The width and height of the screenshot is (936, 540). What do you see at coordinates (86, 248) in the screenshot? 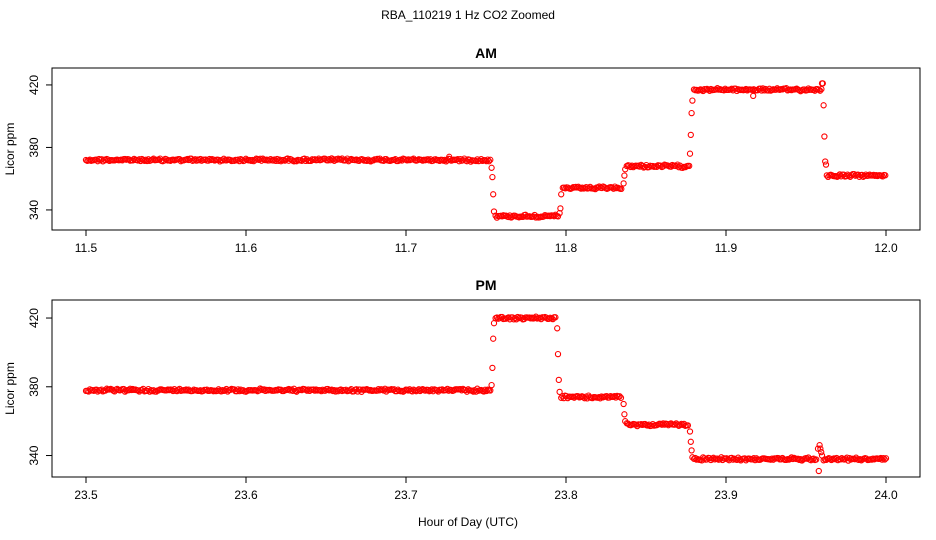
I see `x-tick-label: 11.5` at bounding box center [86, 248].